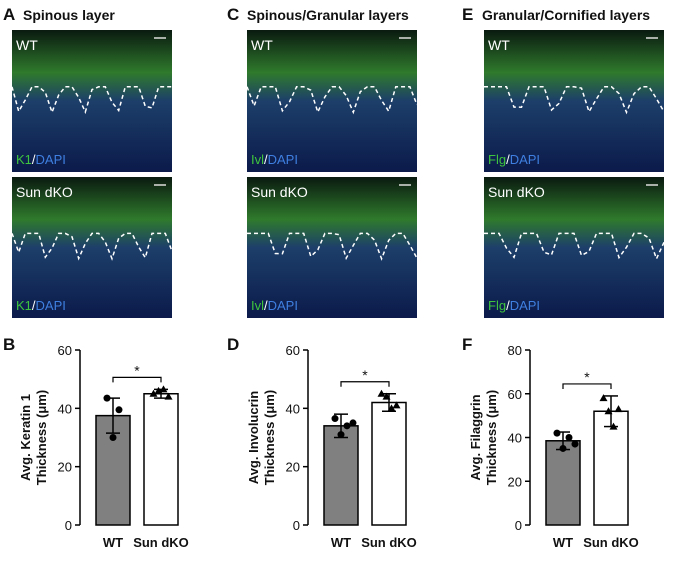 This screenshot has width=677, height=565. What do you see at coordinates (253, 437) in the screenshot?
I see `y-axis-label: Avg. Involucrin` at bounding box center [253, 437].